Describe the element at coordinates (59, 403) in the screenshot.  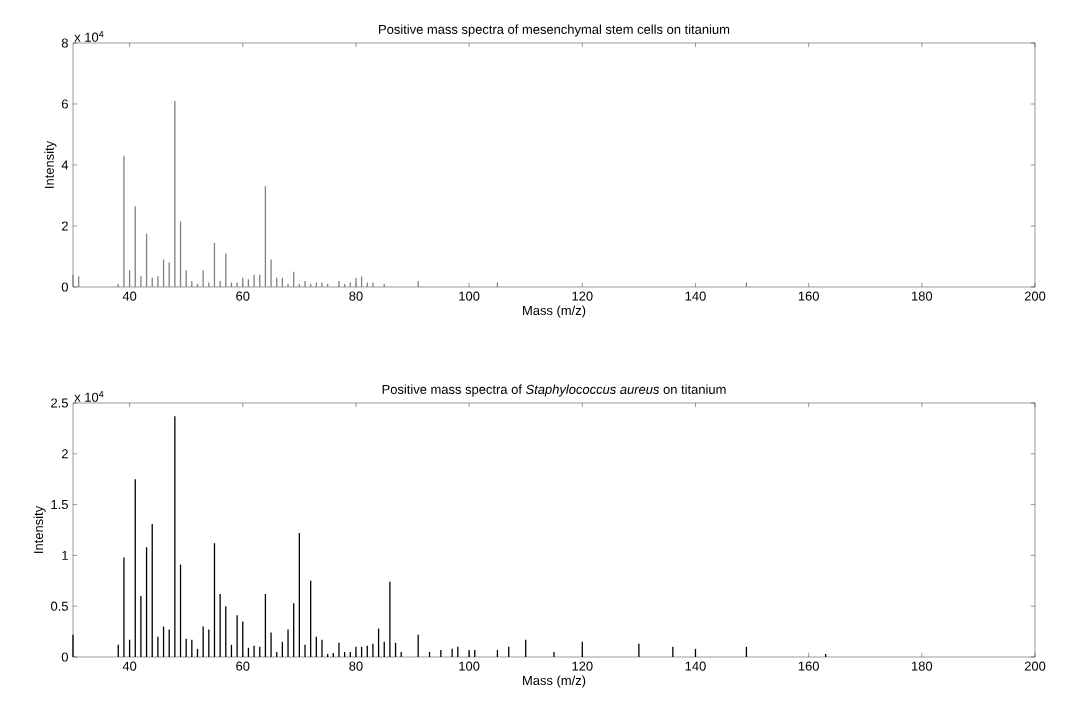
I see `y-tick-label: 2.5` at that location.